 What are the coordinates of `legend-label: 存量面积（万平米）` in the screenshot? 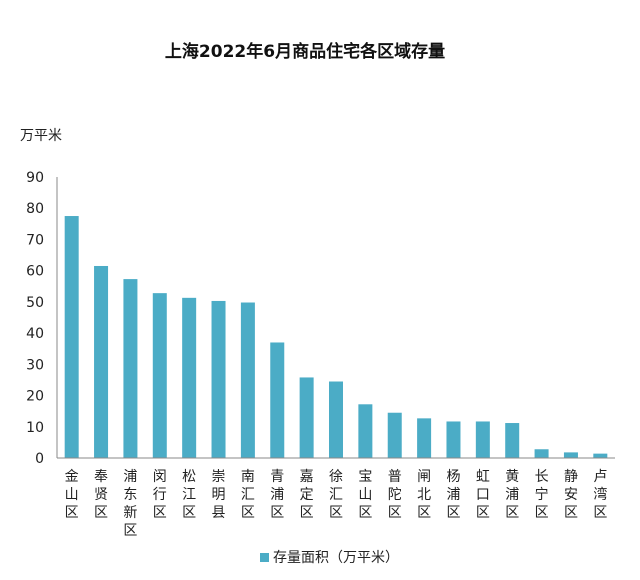 It's located at (336, 558).